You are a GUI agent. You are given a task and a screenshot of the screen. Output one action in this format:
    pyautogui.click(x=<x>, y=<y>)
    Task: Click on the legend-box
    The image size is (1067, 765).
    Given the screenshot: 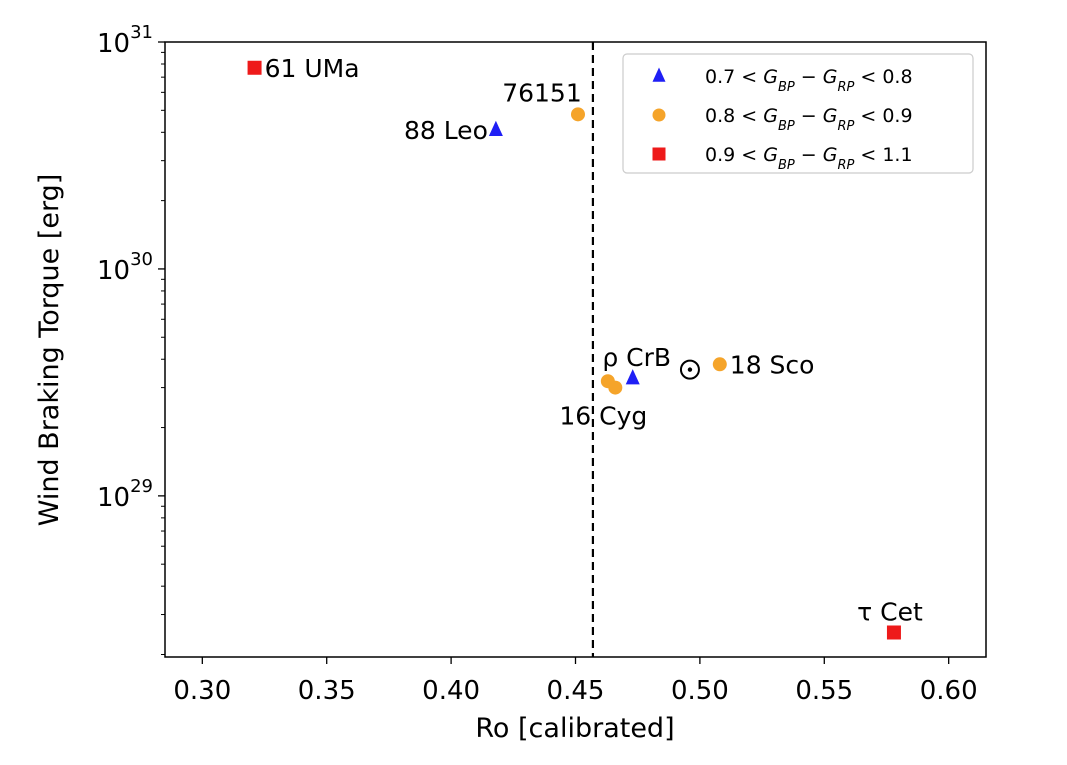 What is the action you would take?
    pyautogui.click(x=798, y=113)
    